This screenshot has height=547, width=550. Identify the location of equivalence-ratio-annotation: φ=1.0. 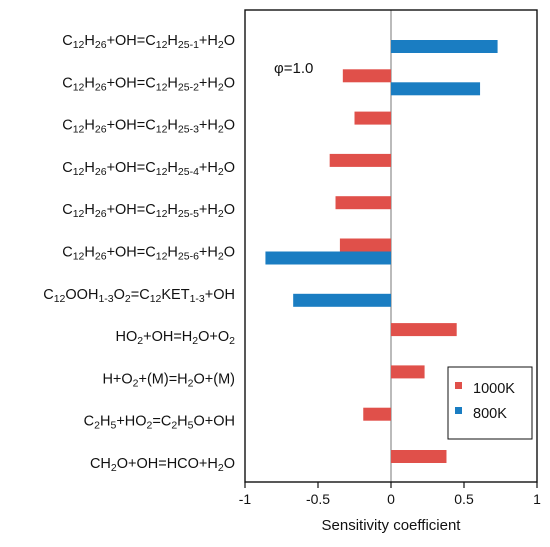
(293, 68).